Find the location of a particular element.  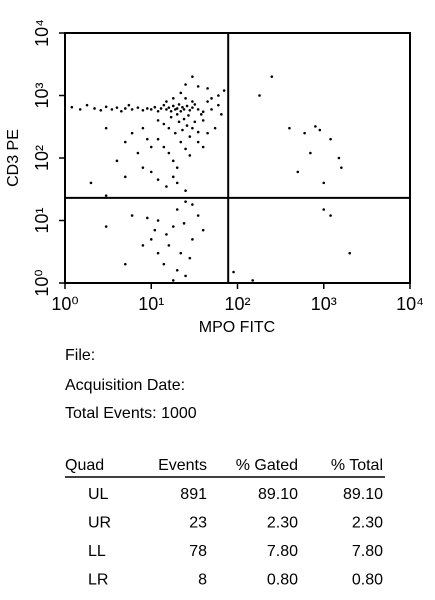

total-events-label: Total Events: is located at coordinates (111, 413).